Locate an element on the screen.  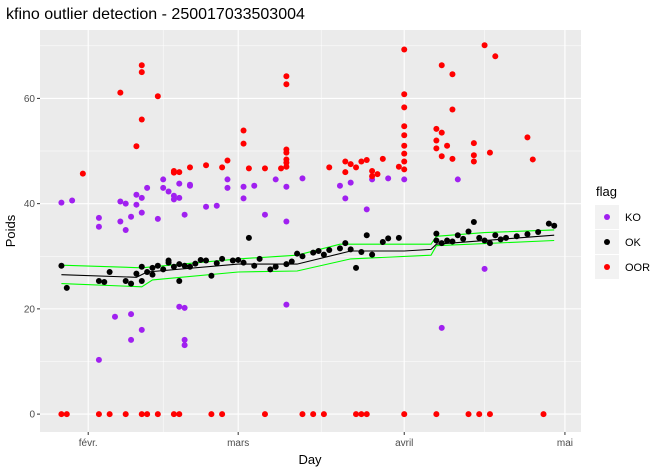
legend-label: OK is located at coordinates (633, 243).